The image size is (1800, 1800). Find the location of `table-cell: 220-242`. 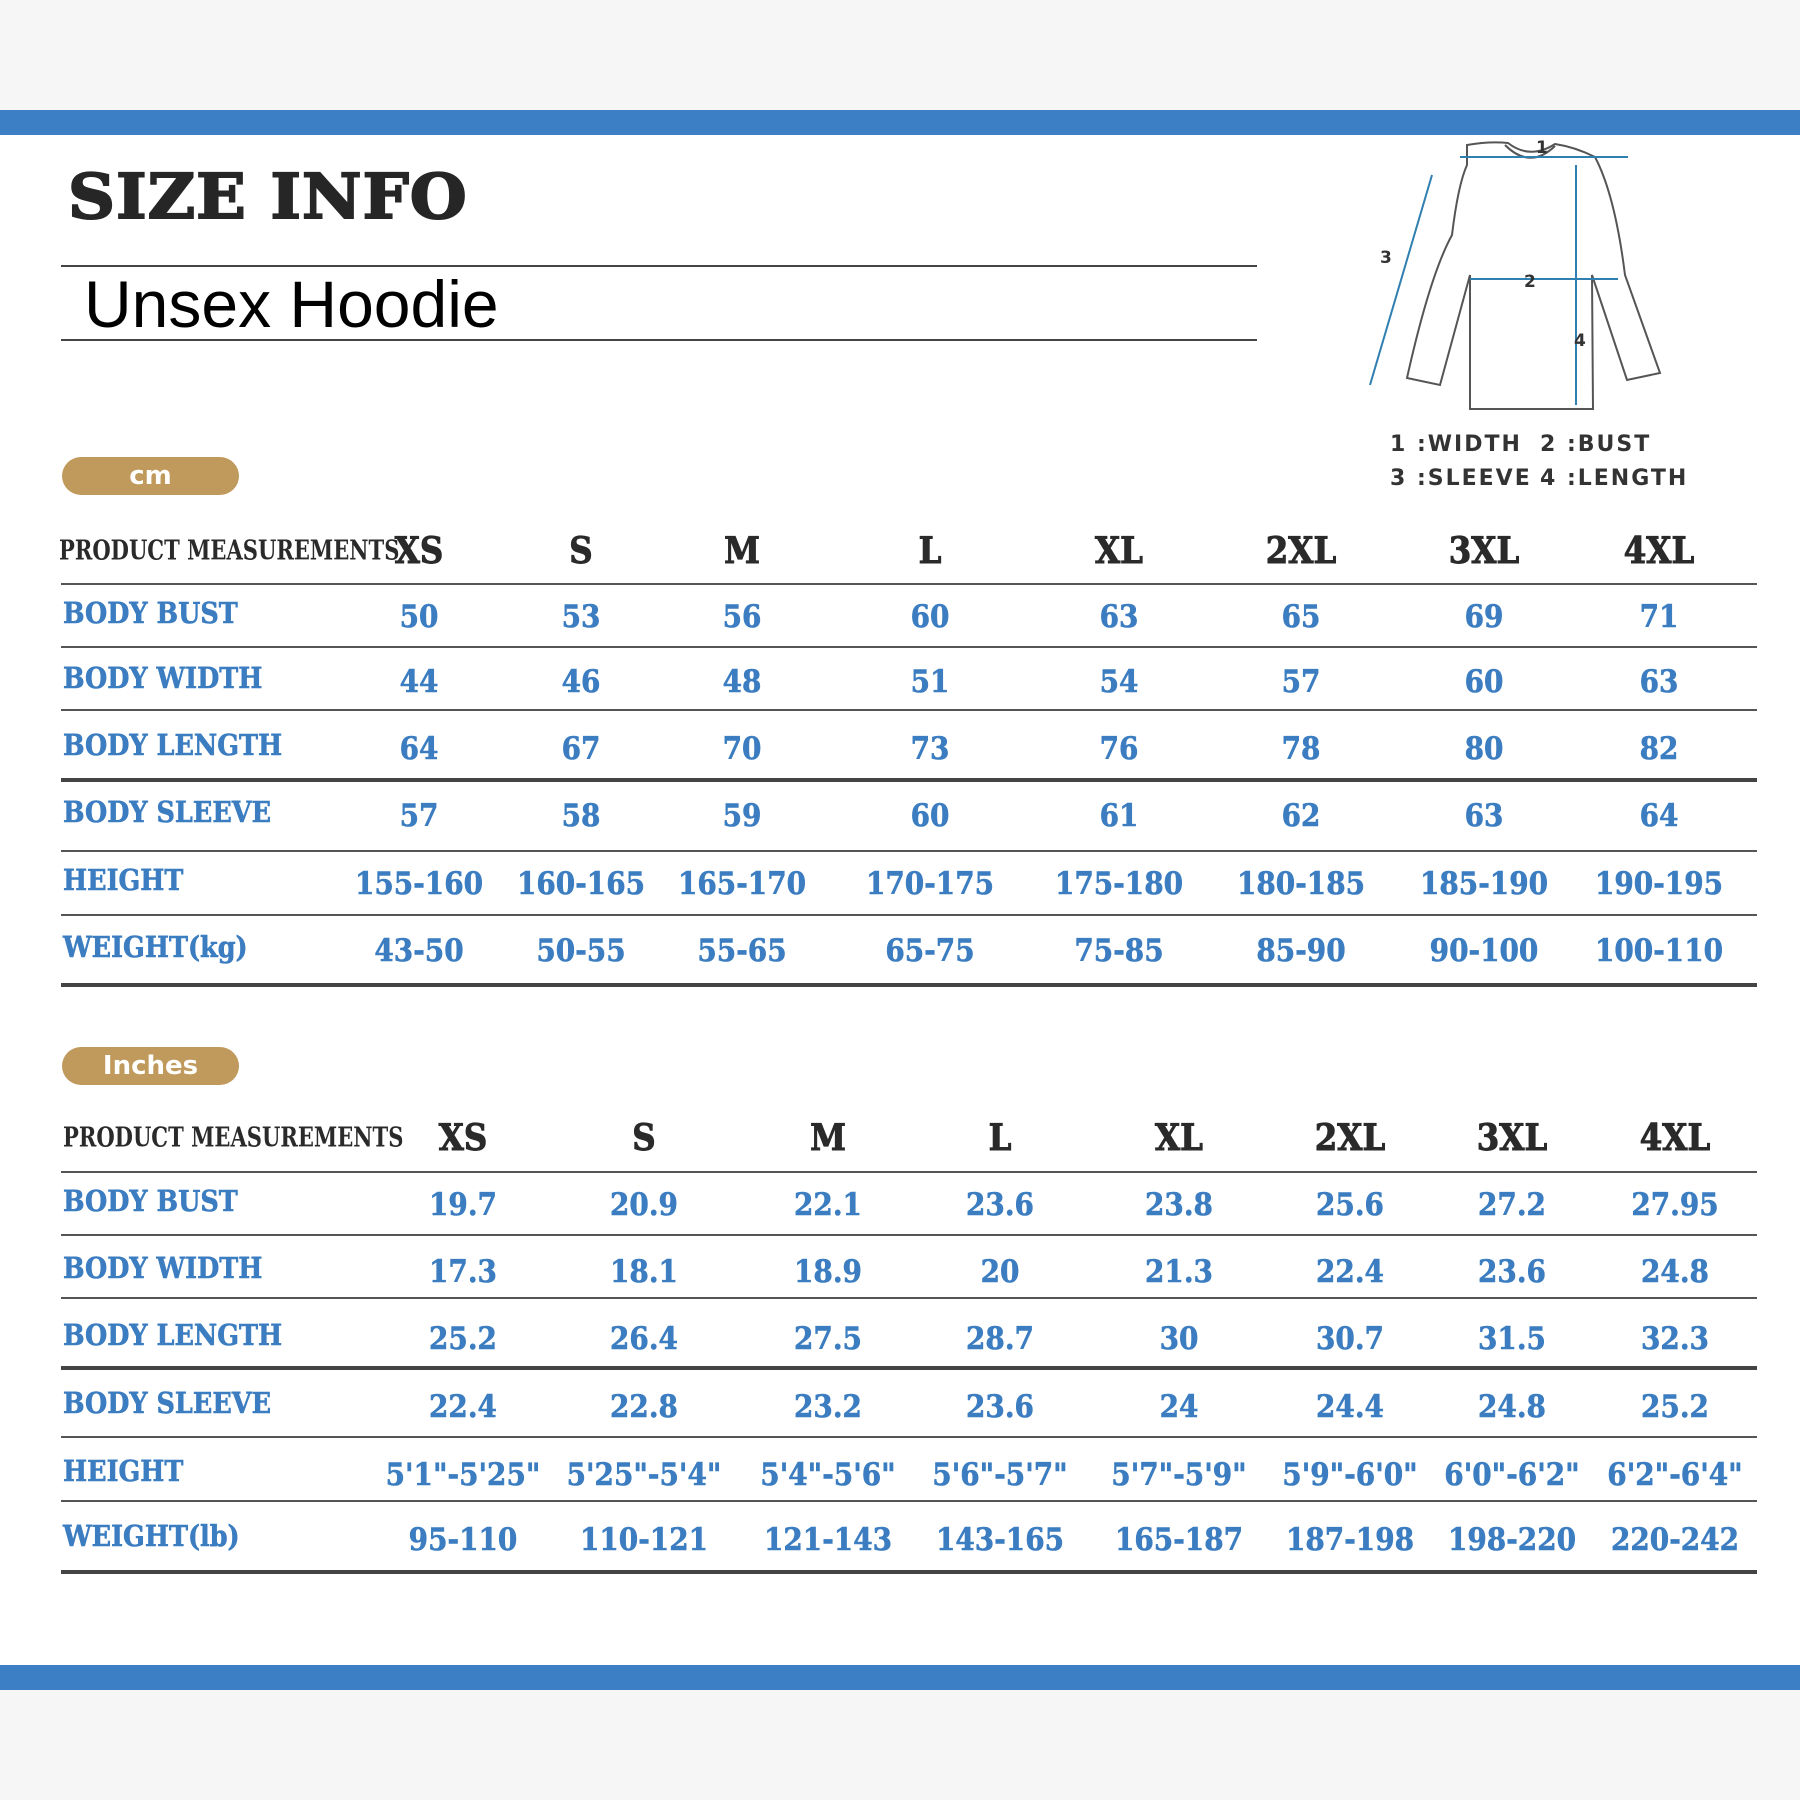

table-cell: 220-242 is located at coordinates (1675, 1540).